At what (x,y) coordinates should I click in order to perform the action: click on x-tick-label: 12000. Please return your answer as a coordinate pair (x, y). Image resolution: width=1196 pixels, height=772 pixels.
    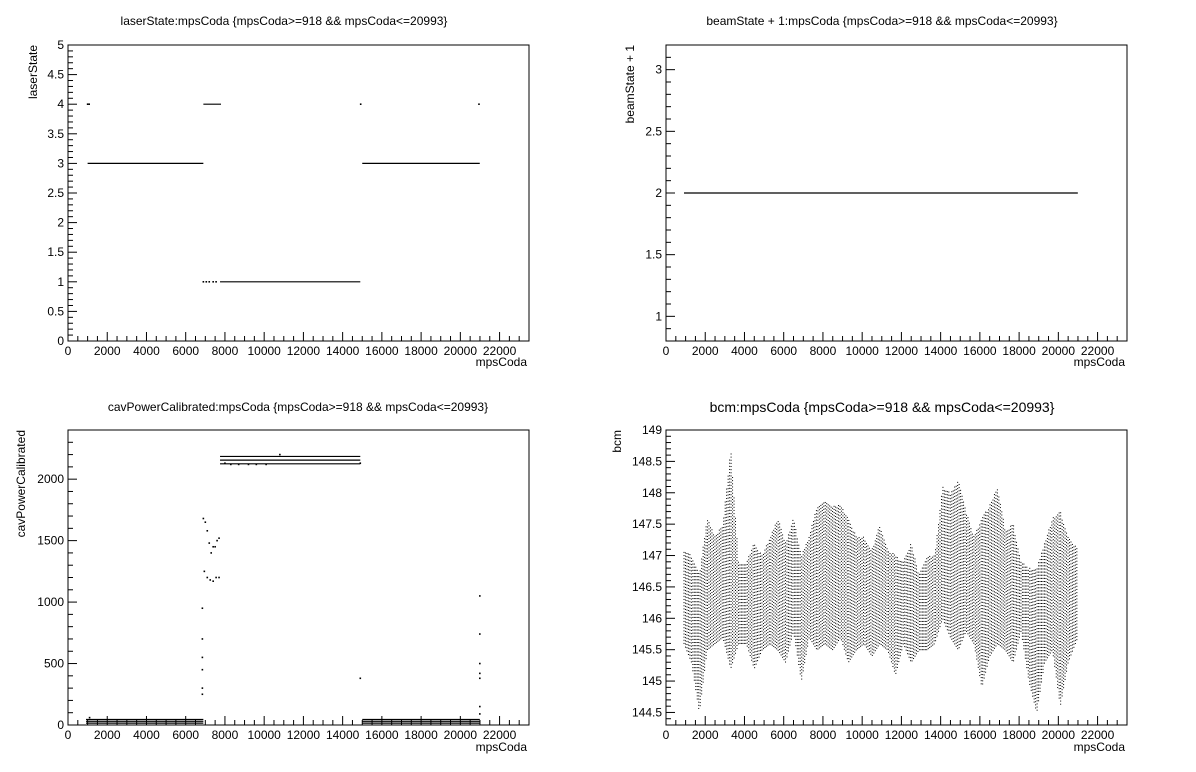
    Looking at the image, I should click on (304, 735).